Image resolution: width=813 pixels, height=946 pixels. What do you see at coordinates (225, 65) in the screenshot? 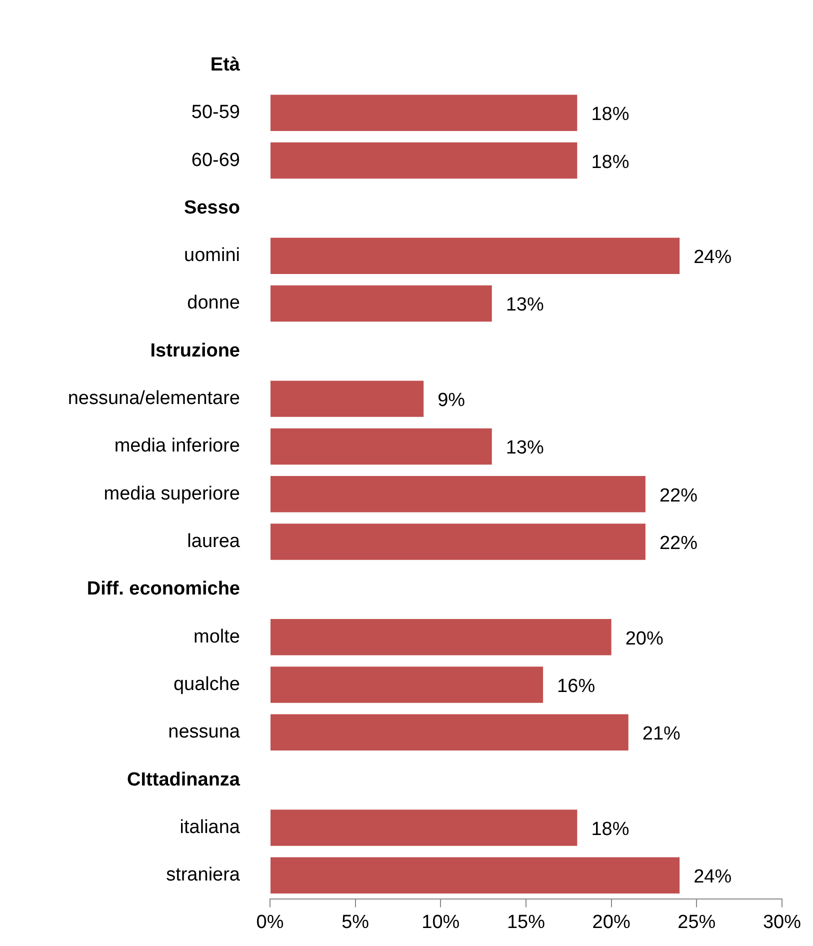
I see `y-tick-label: Età` at bounding box center [225, 65].